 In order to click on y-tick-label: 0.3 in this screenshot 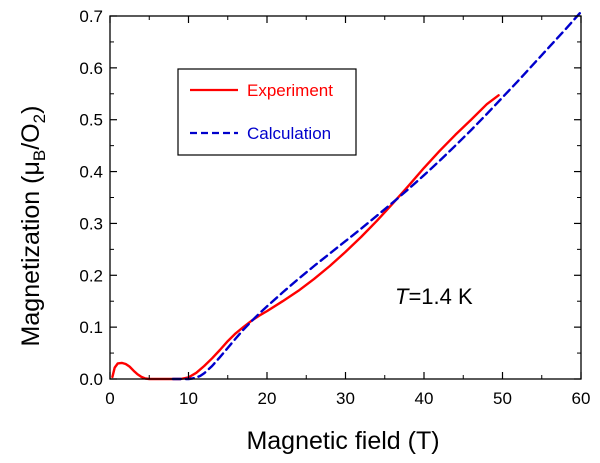, I will do `click(91, 223)`.